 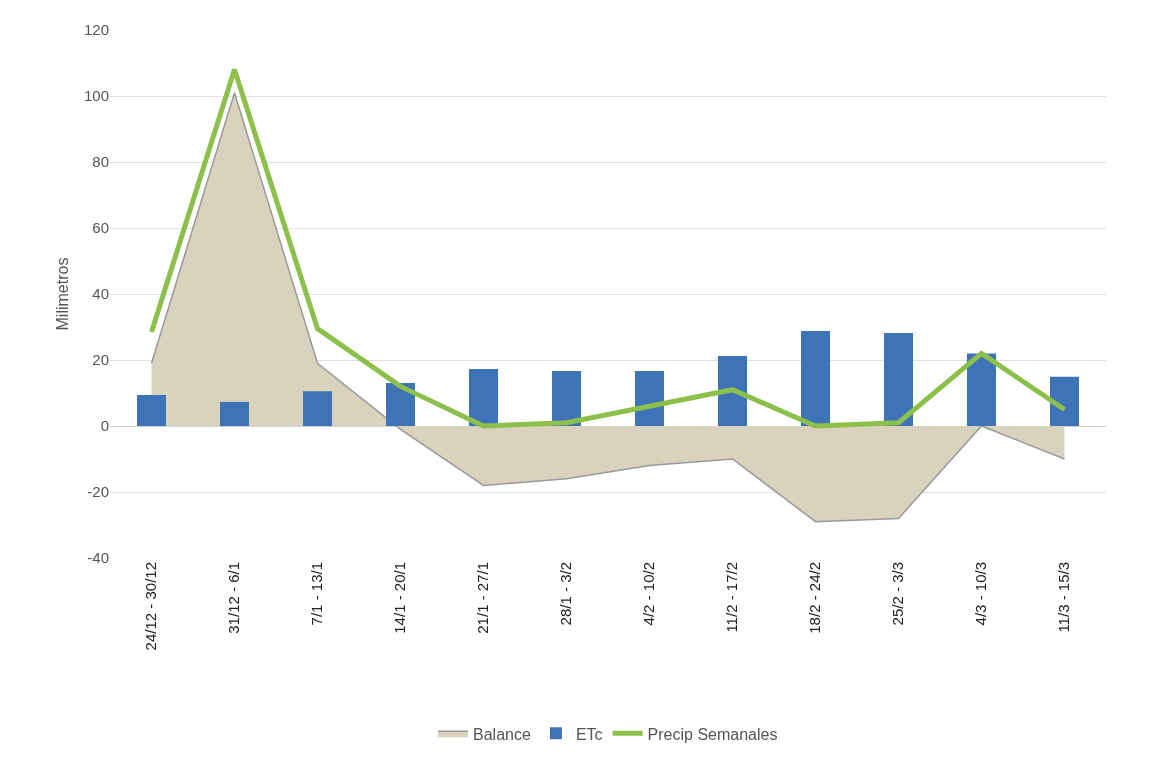 I want to click on y-tick-label: 0, so click(x=104, y=426).